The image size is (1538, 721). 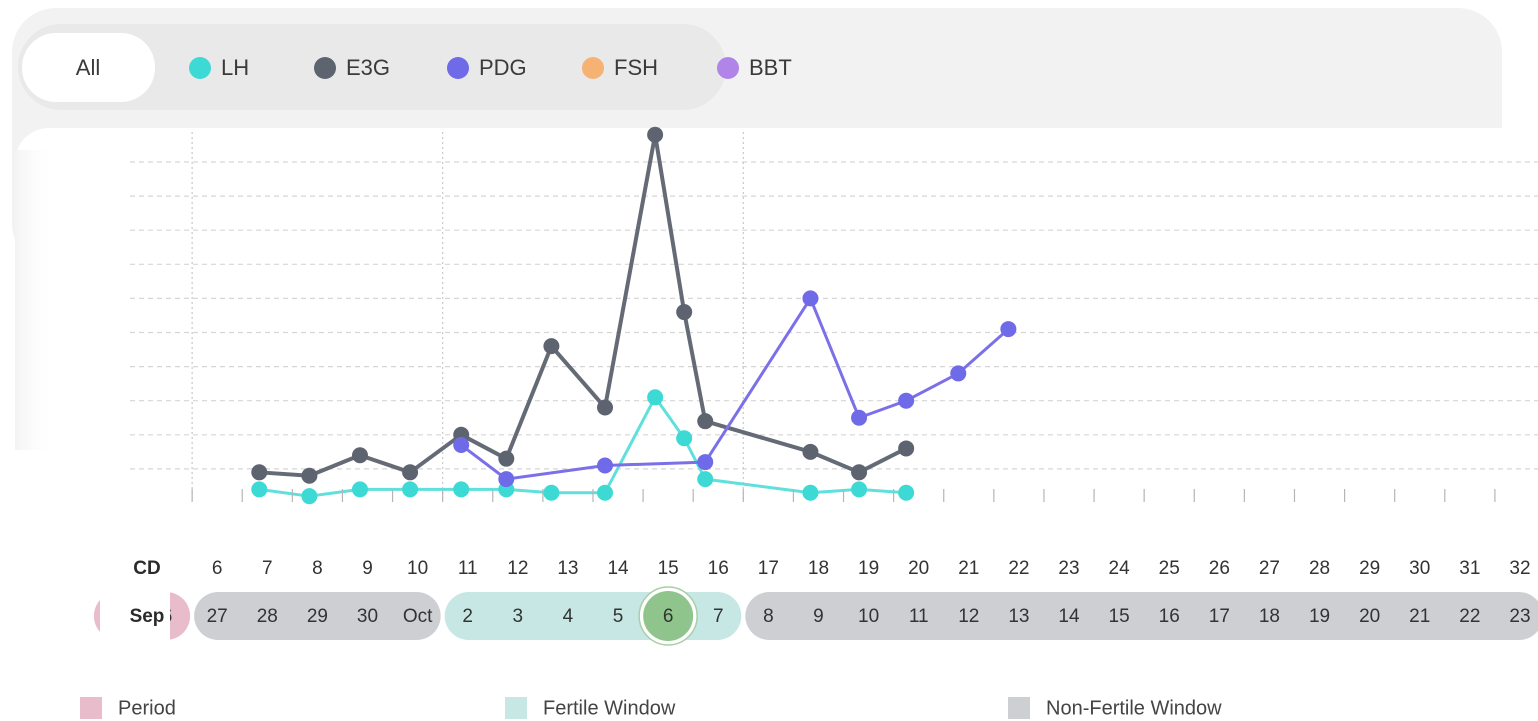 What do you see at coordinates (618, 616) in the screenshot?
I see `date-label: 5` at bounding box center [618, 616].